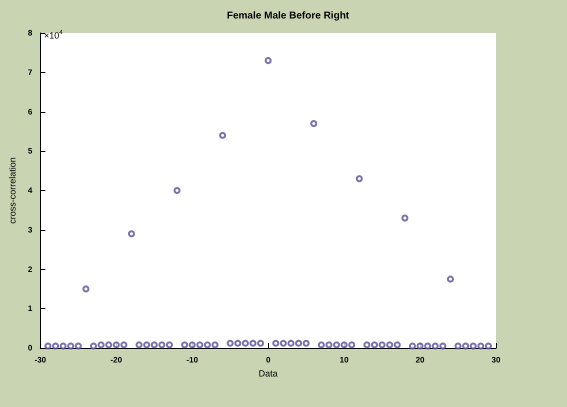 The image size is (567, 407). Describe the element at coordinates (268, 360) in the screenshot. I see `x-tick-label: 0` at that location.